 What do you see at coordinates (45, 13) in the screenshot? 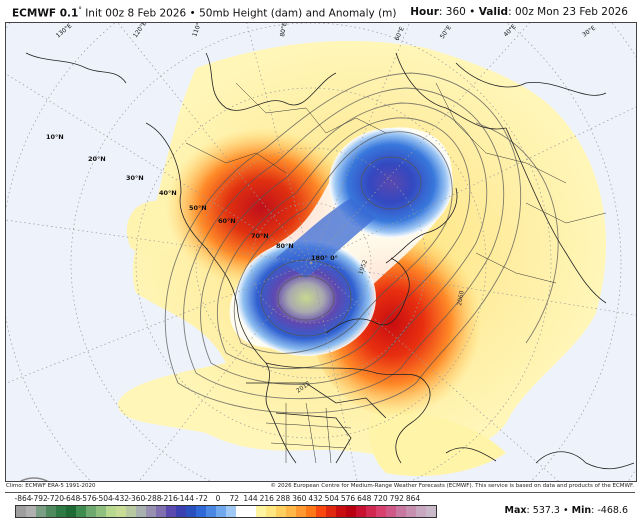
I see `model-name: ECMWF 0.1` at bounding box center [45, 13].